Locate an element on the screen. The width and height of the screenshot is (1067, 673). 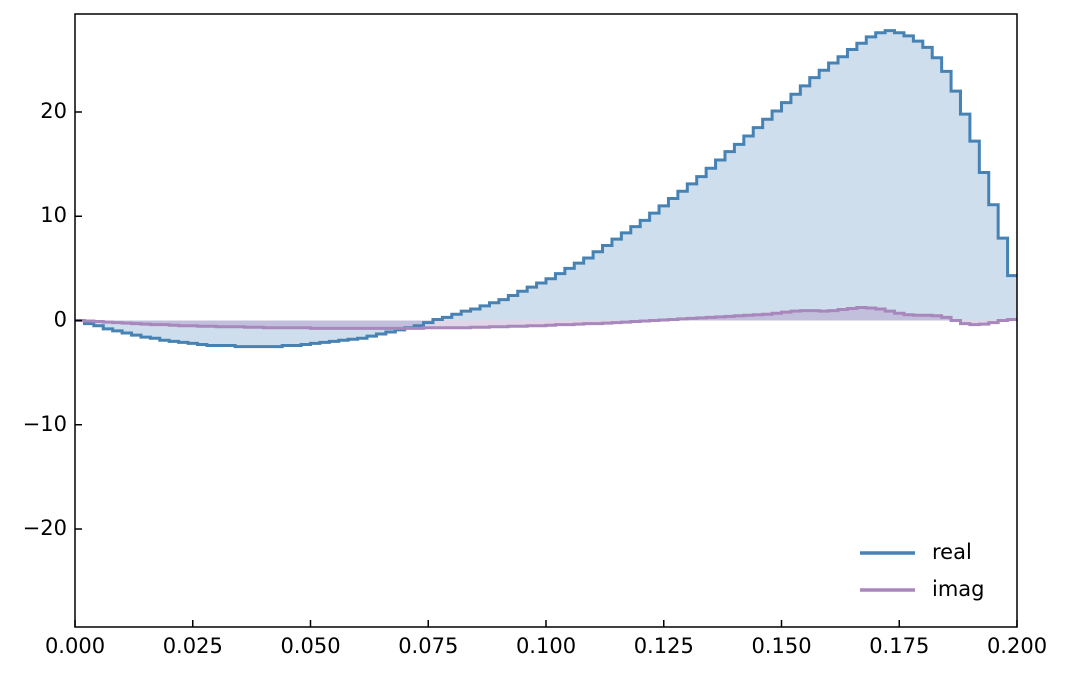
x-tick-label: 0.150 is located at coordinates (781, 646).